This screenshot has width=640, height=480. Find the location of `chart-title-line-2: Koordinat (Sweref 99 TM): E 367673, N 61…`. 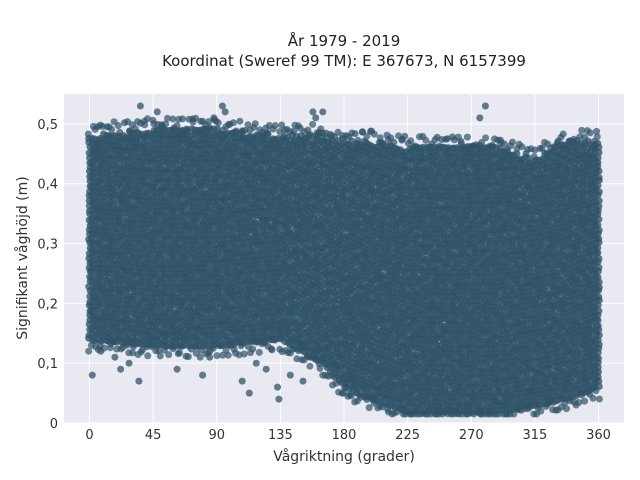

chart-title-line-2: Koordinat (Sweref 99 TM): E 367673, N 61… is located at coordinates (344, 61).